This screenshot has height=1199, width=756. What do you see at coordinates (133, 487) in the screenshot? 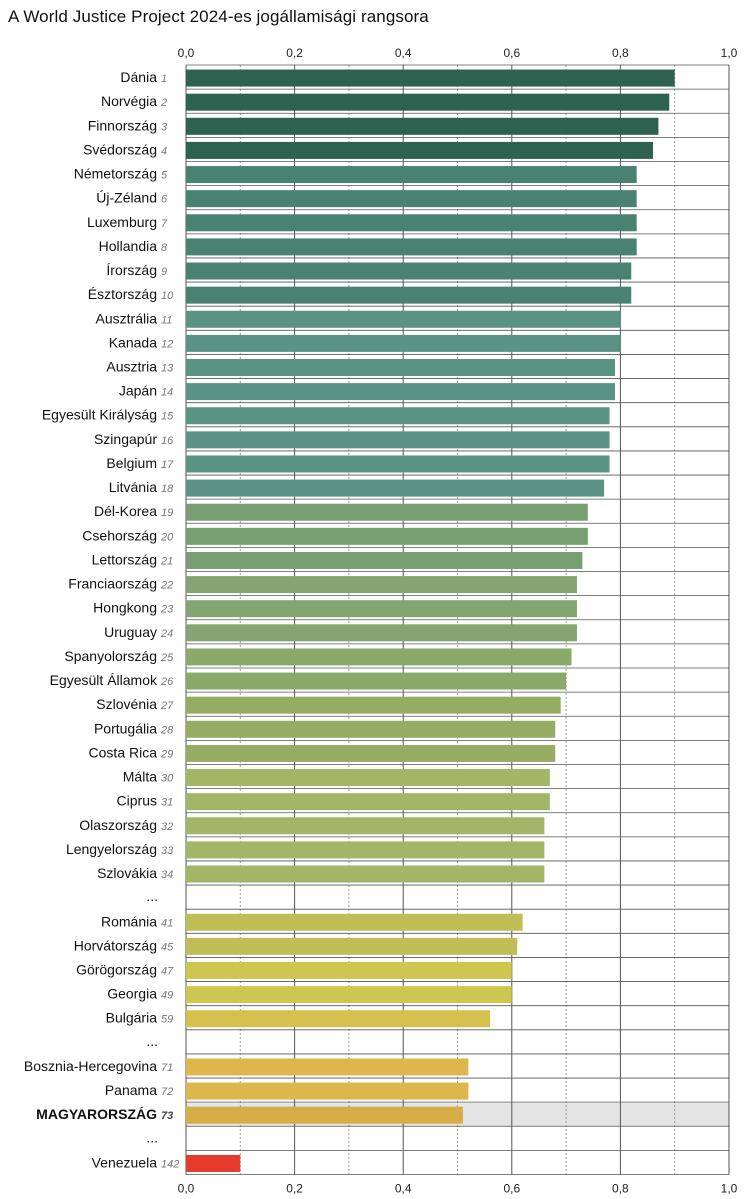
I see `country-label: Litvánia` at bounding box center [133, 487].